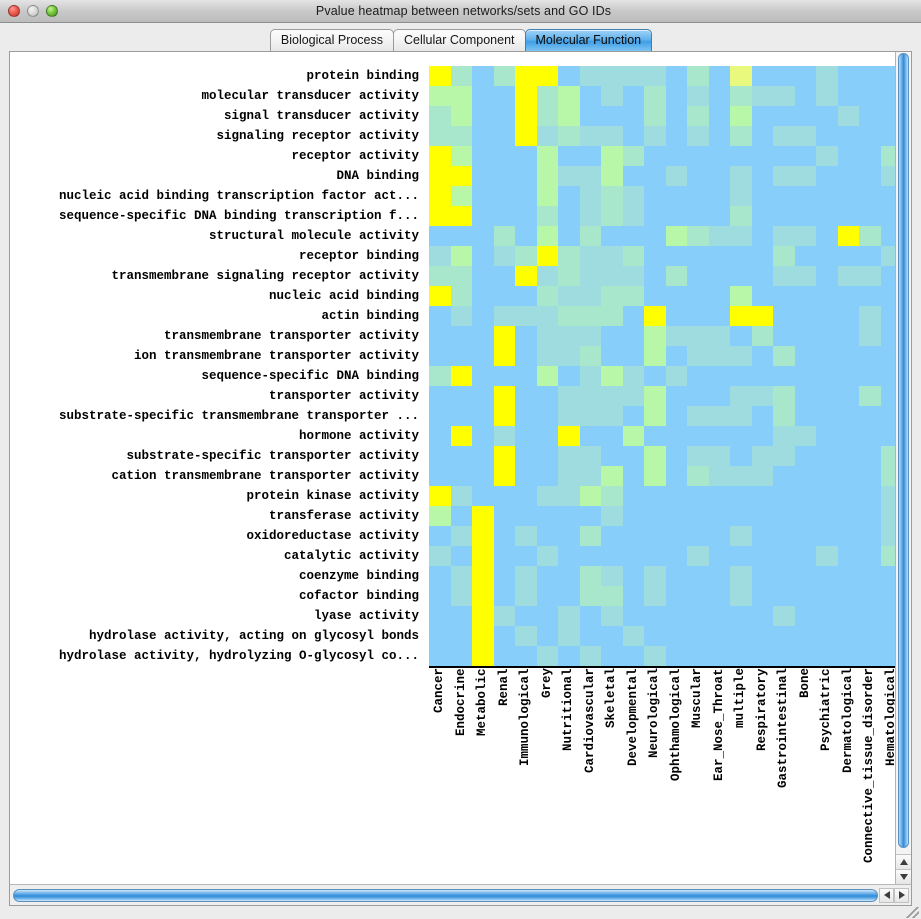 The height and width of the screenshot is (919, 921). What do you see at coordinates (886, 895) in the screenshot?
I see `scroll-left-button` at bounding box center [886, 895].